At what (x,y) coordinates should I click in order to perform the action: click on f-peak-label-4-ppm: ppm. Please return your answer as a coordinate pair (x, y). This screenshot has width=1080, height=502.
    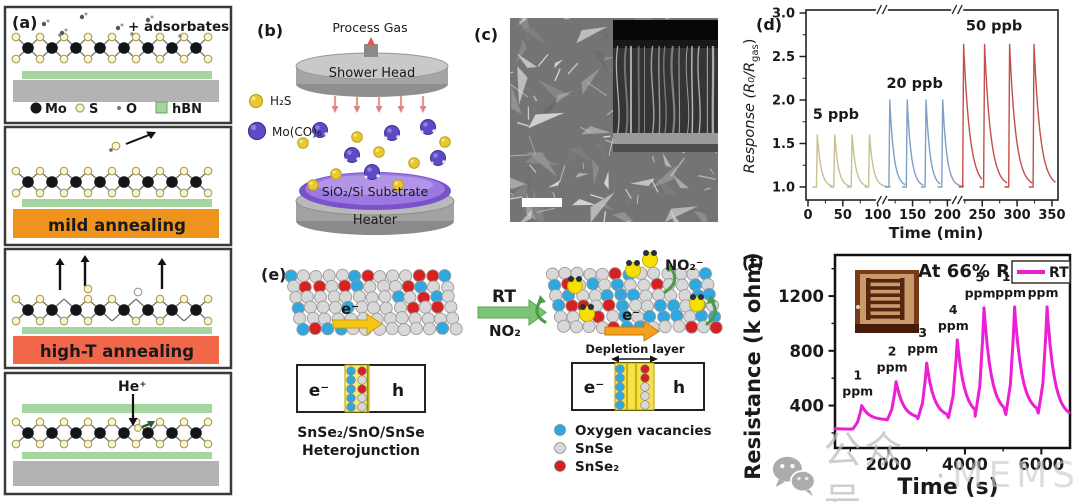
    Looking at the image, I should click on (953, 325).